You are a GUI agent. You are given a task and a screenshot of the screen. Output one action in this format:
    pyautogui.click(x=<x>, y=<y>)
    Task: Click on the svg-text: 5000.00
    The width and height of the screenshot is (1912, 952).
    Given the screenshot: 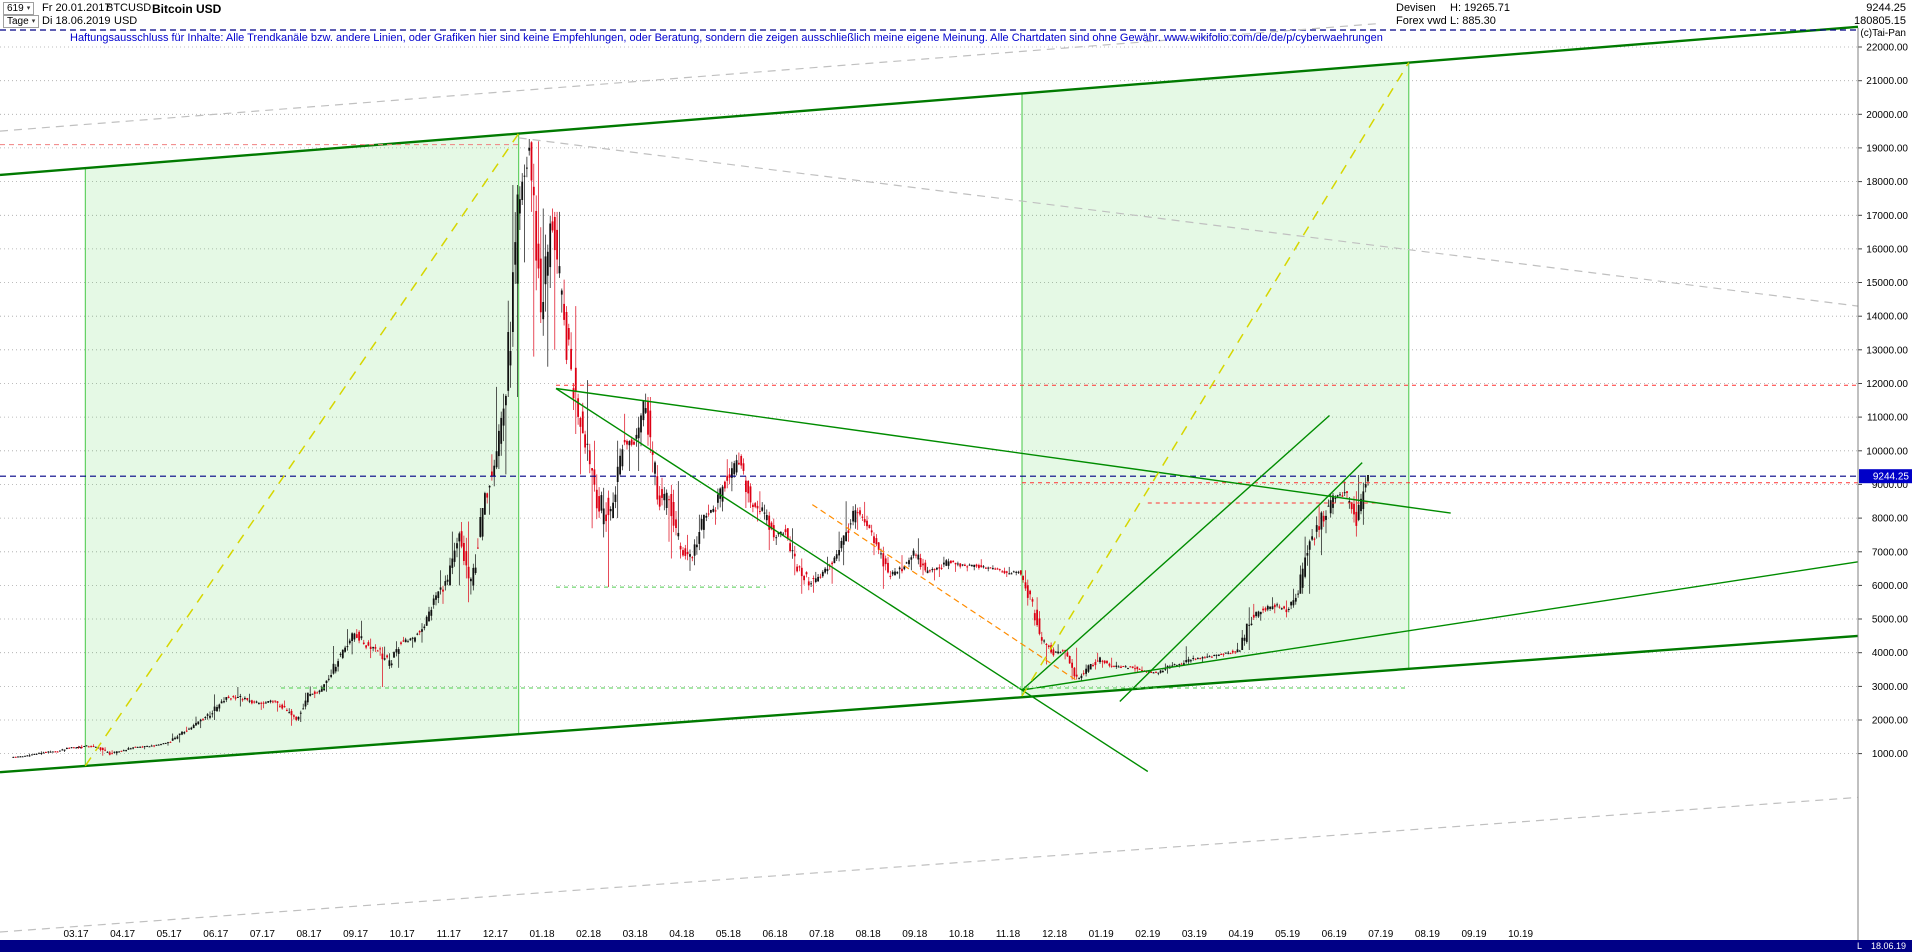 What is the action you would take?
    pyautogui.click(x=1890, y=620)
    